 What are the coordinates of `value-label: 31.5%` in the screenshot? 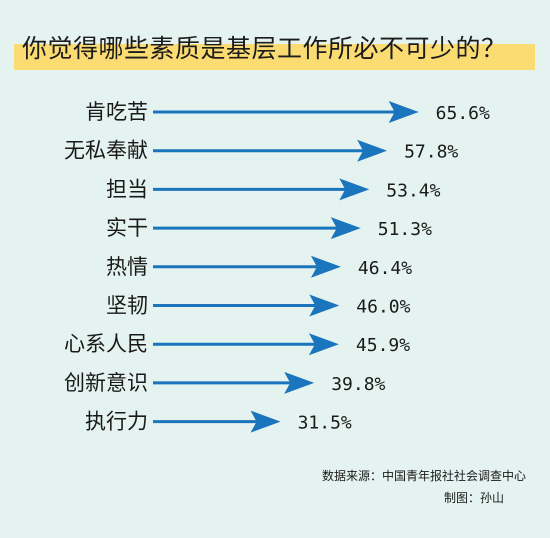 It's located at (325, 423).